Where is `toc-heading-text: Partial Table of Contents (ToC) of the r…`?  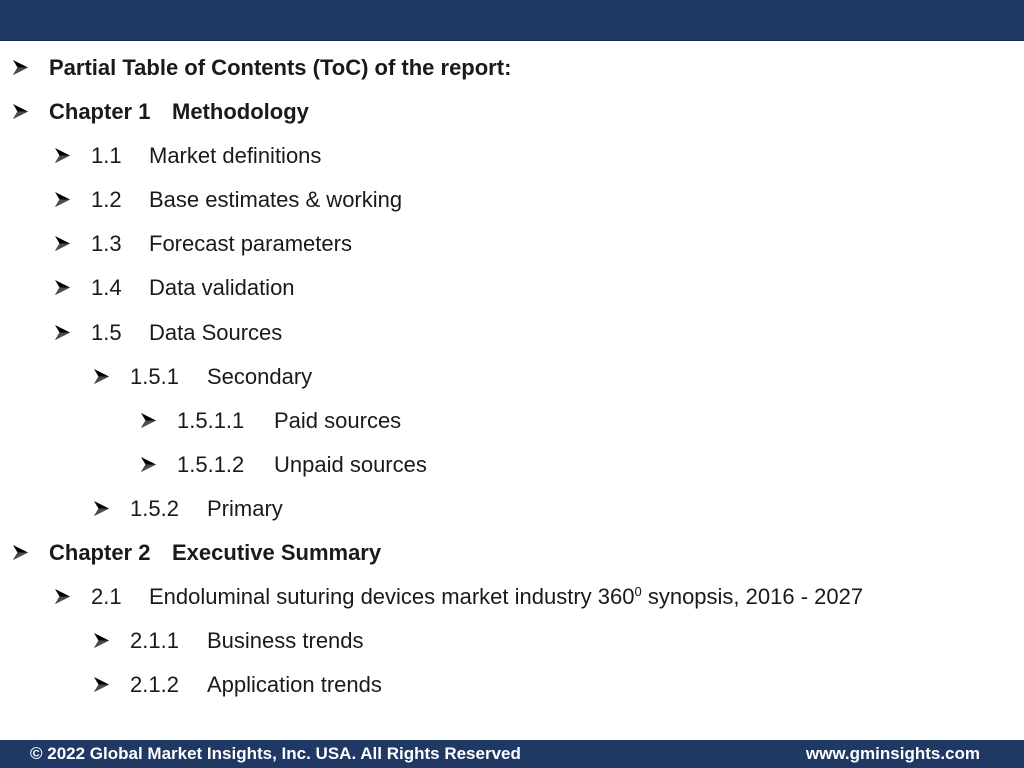
toc-heading-text: Partial Table of Contents (ToC) of the r… is located at coordinates (280, 68).